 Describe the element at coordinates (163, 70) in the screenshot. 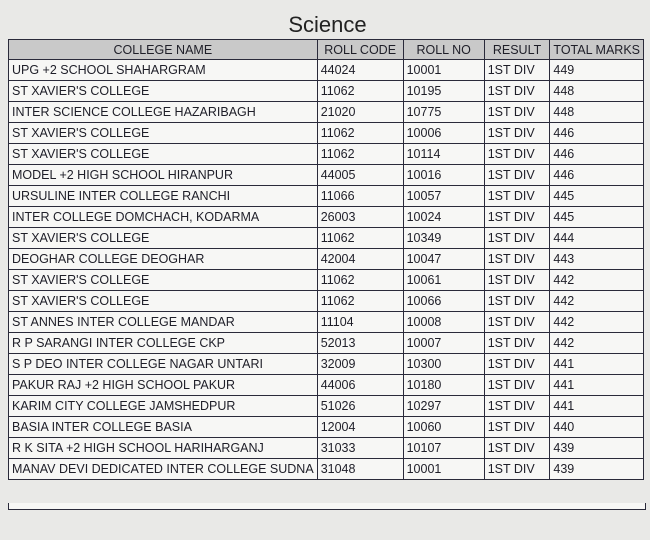

I see `cell-college-name: UPG +2 SCHOOL SHAHARGRAM` at that location.